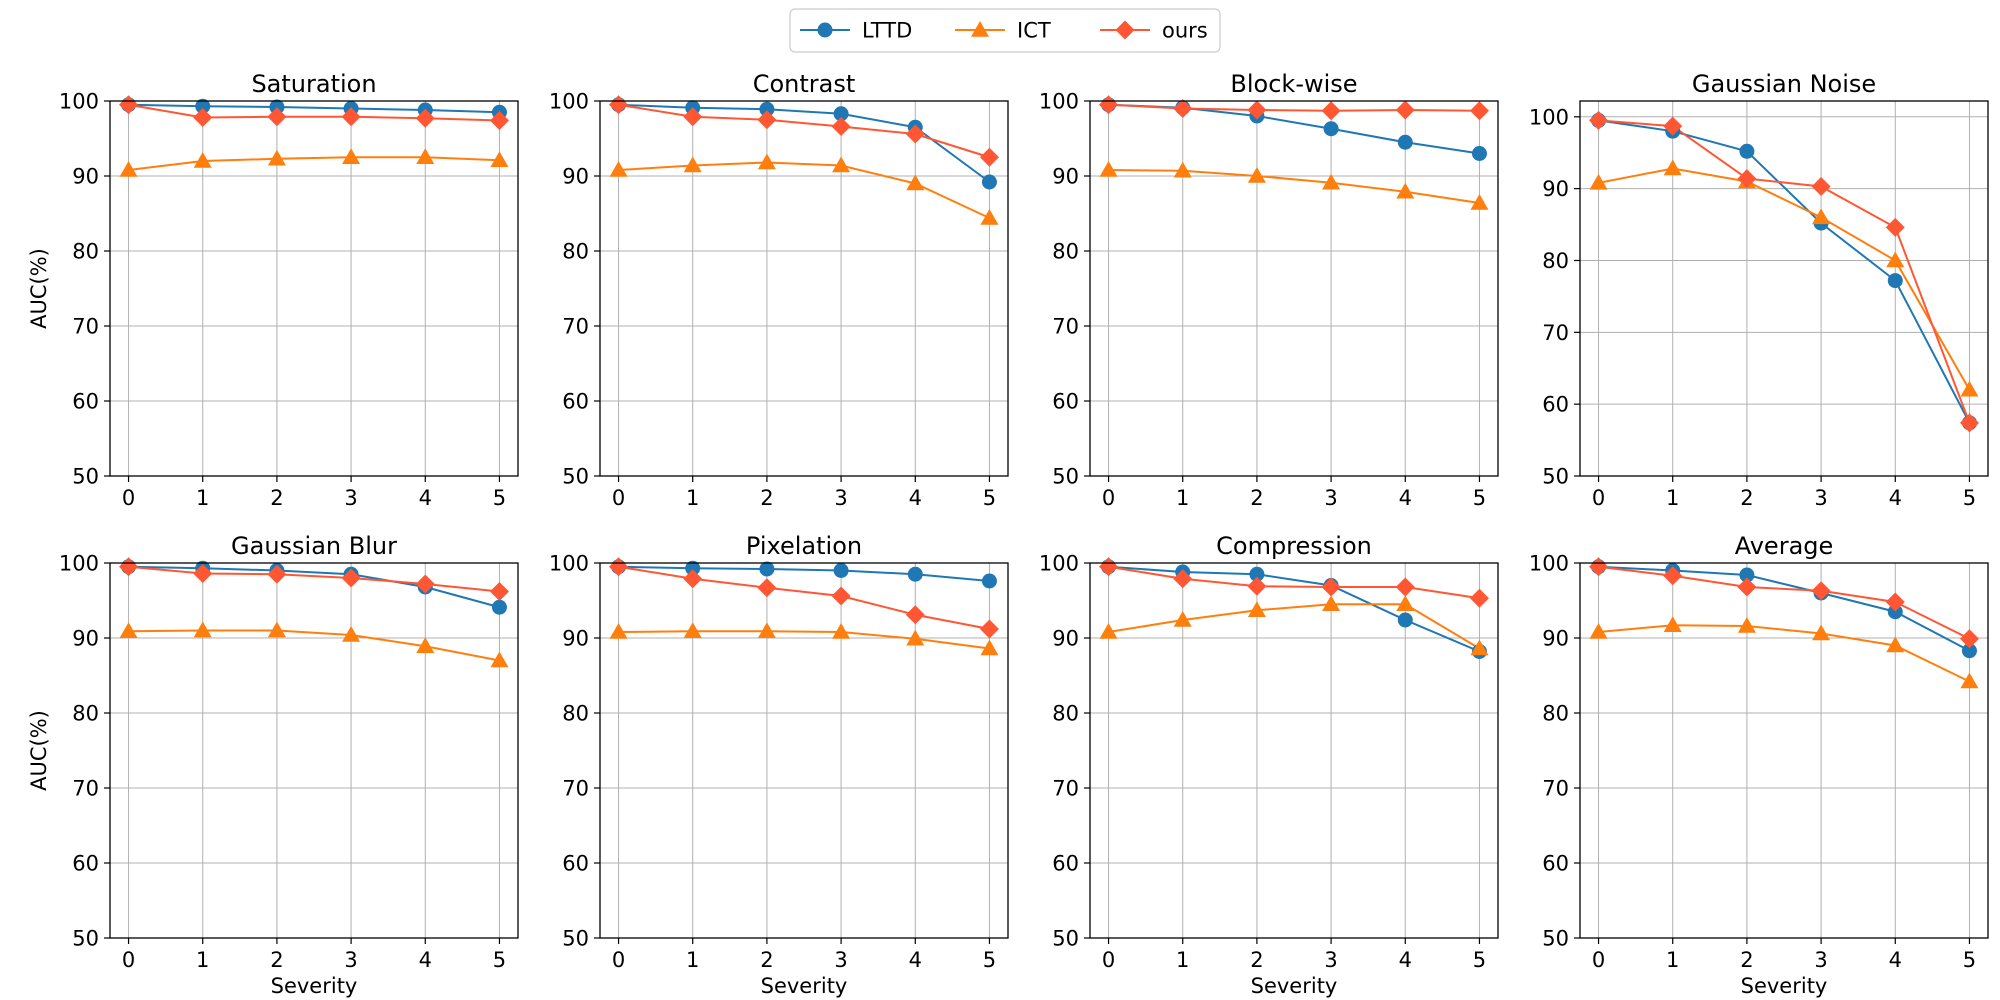  What do you see at coordinates (1154, 31) in the screenshot?
I see `legend-item-ours: ours` at bounding box center [1154, 31].